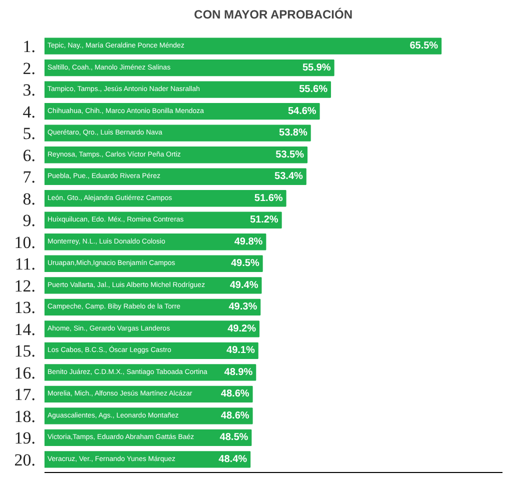 This screenshot has width=508, height=480. What do you see at coordinates (238, 372) in the screenshot?
I see `data-label: 48.9%` at bounding box center [238, 372].